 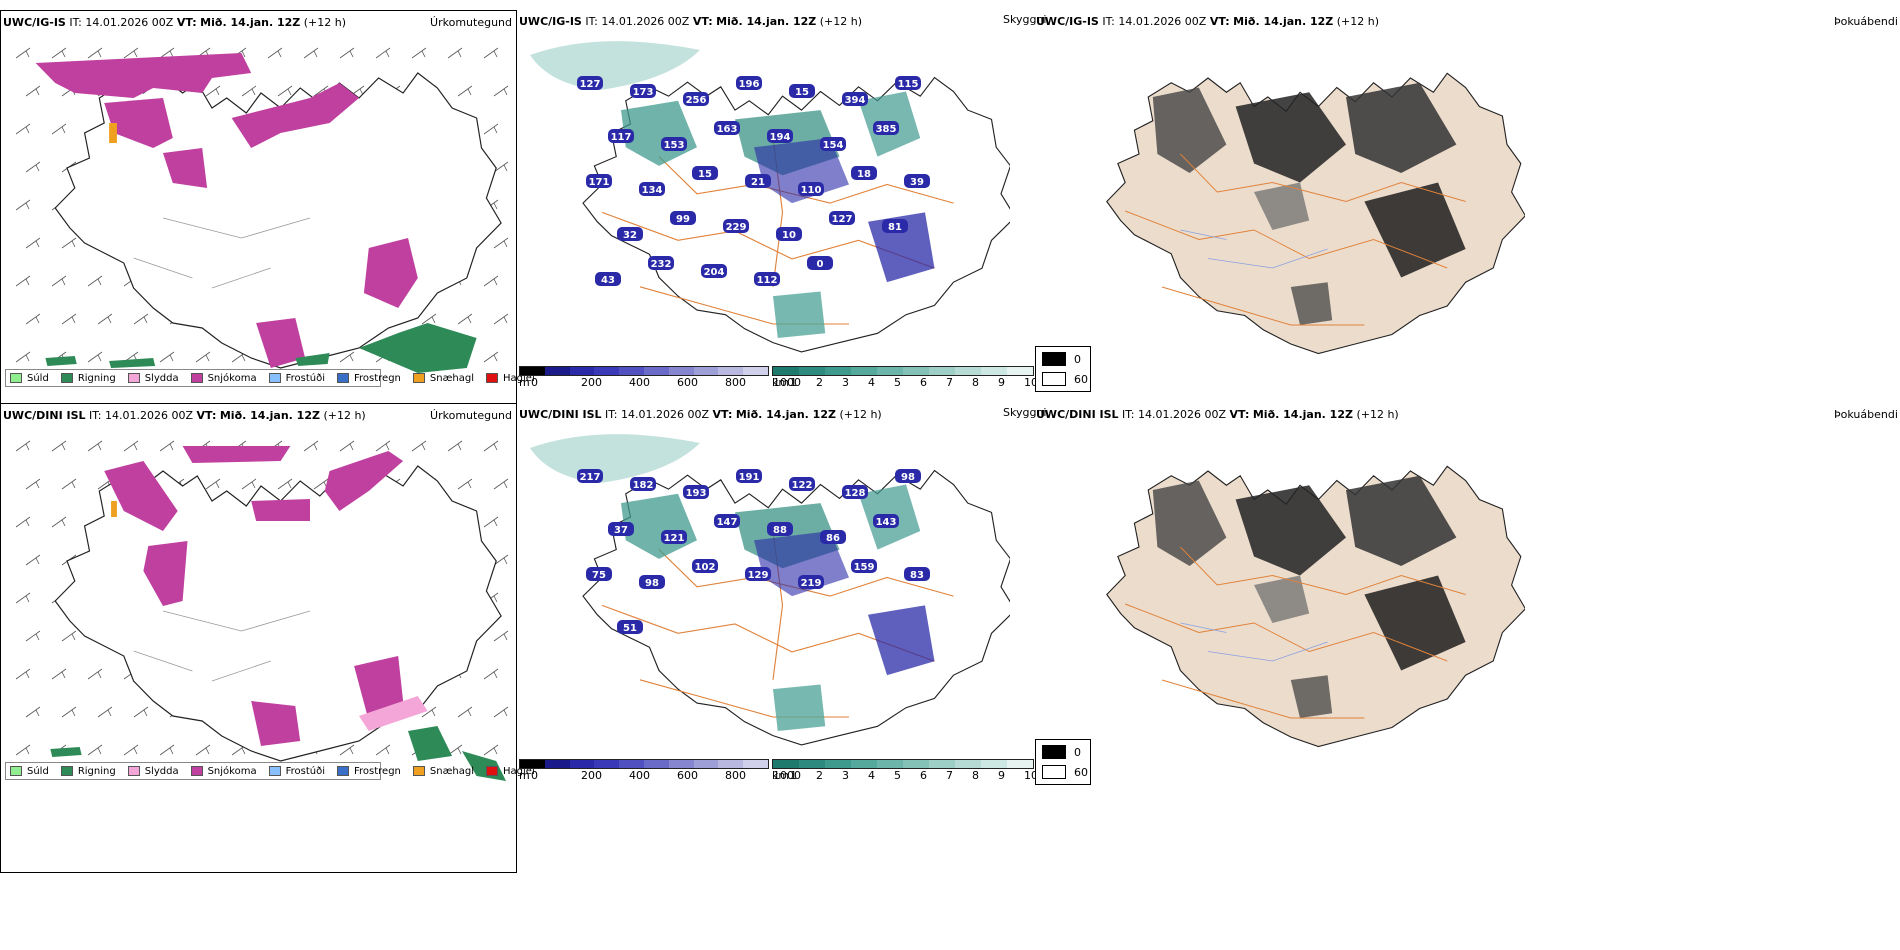 I want to click on precip-legend: Súld Rigning Slydda Snjókoma, so click(x=270, y=771).